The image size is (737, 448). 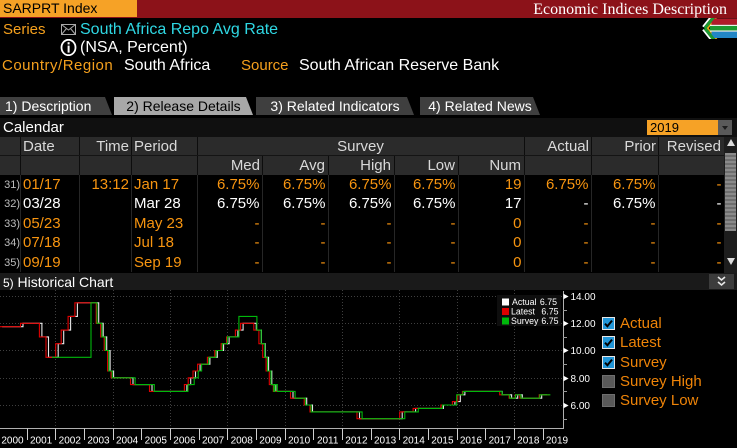 I want to click on svg-text: 2017, so click(x=500, y=441).